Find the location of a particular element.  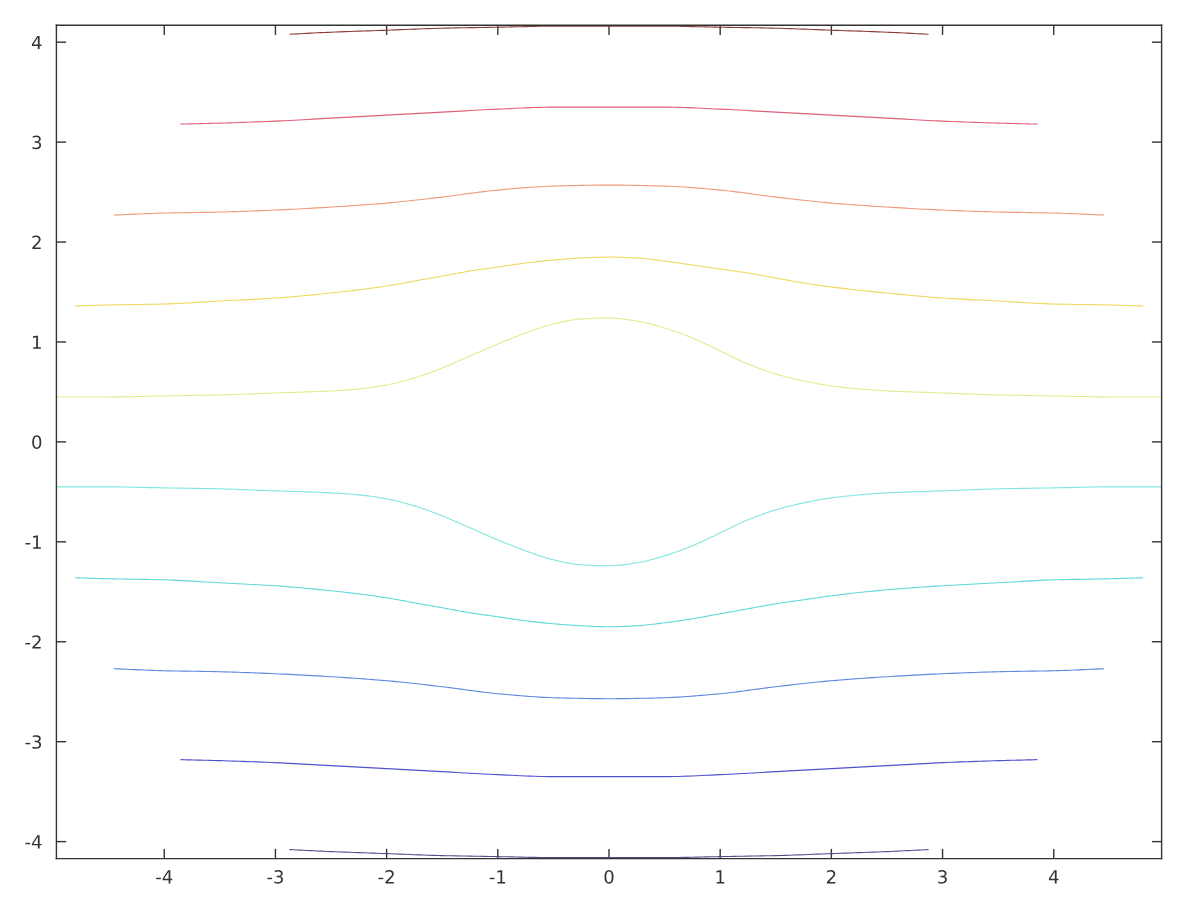

y-tick-label: -1 is located at coordinates (33, 542).